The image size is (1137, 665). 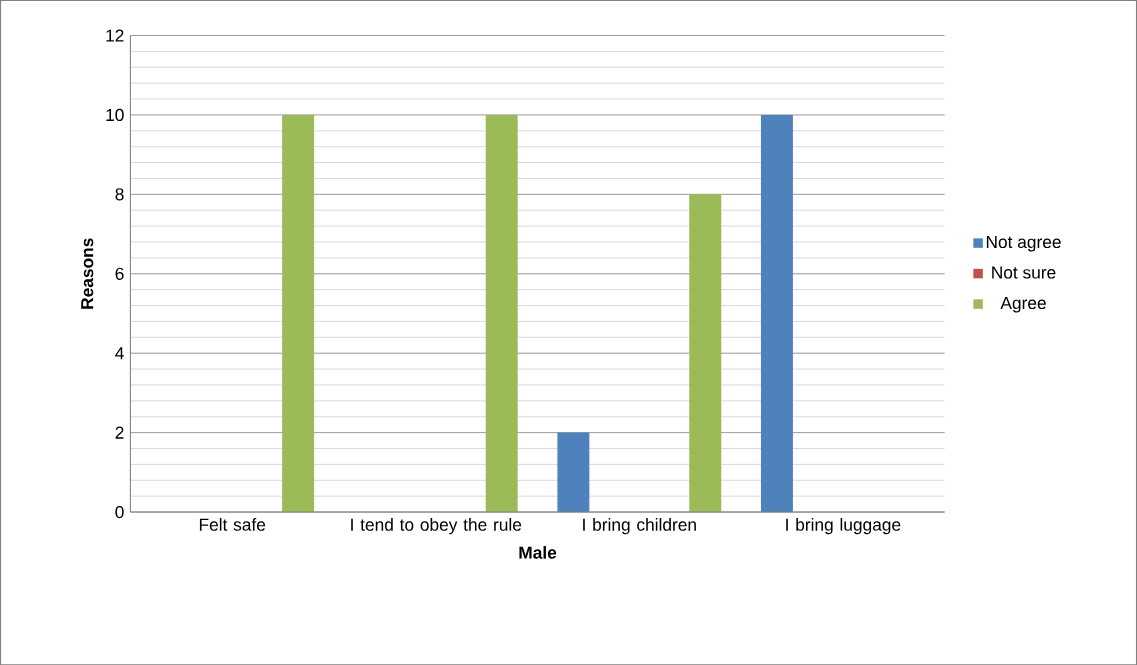 What do you see at coordinates (119, 194) in the screenshot?
I see `y-tick-label: 8` at bounding box center [119, 194].